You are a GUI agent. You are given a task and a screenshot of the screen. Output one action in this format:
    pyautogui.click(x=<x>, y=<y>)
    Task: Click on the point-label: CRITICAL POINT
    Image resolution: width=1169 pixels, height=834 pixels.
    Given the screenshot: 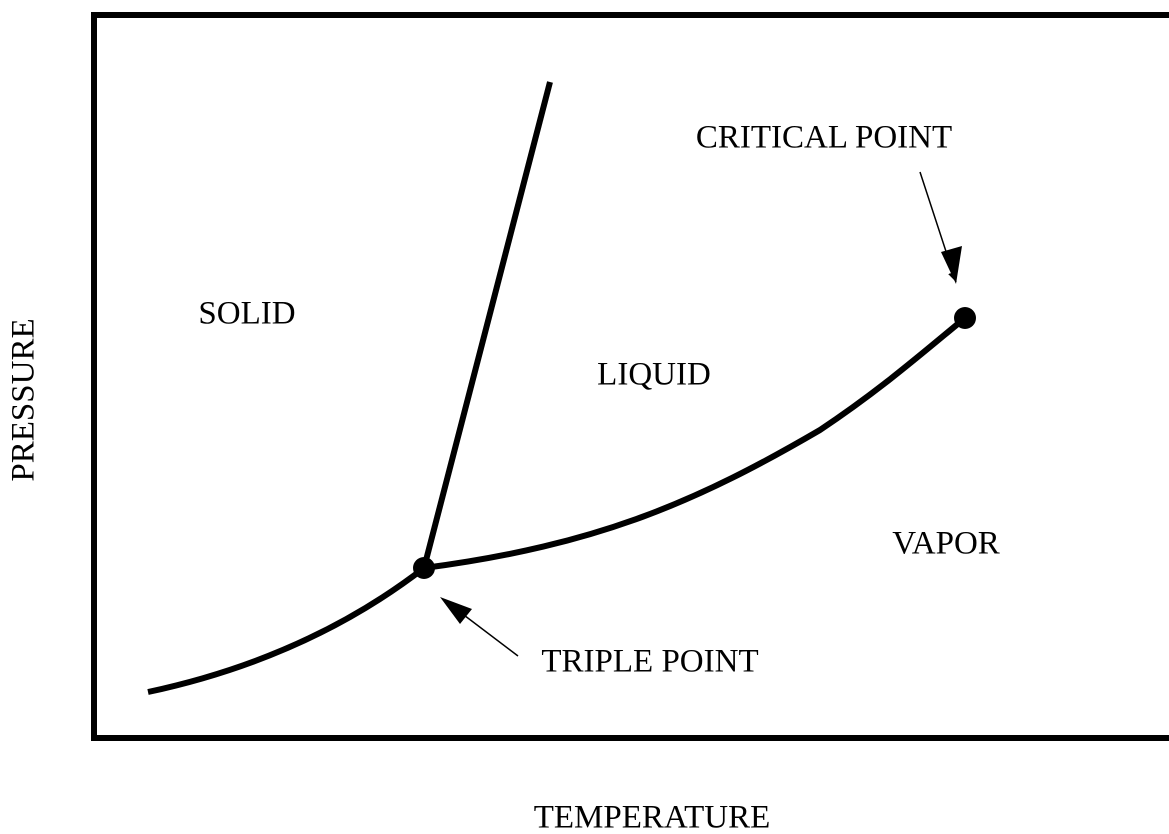 What is the action you would take?
    pyautogui.click(x=824, y=138)
    